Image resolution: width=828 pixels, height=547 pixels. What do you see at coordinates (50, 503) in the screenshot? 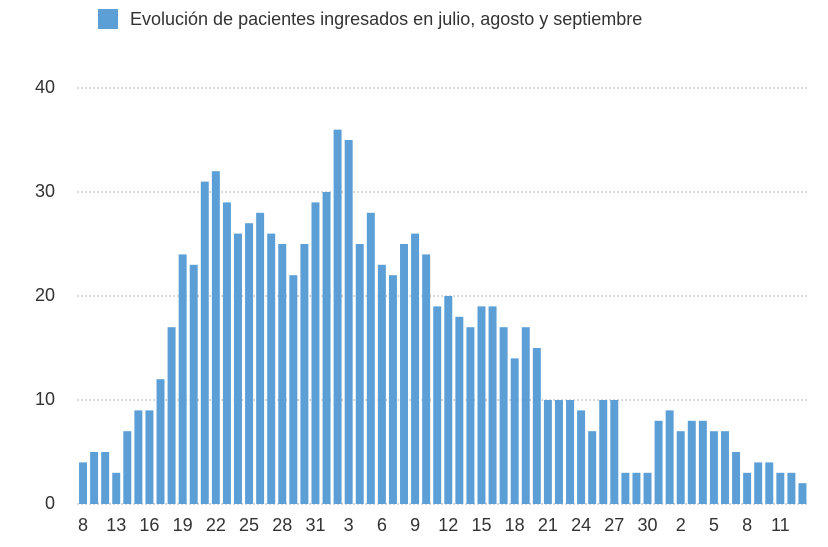
I see `y-tick-label: 0` at bounding box center [50, 503].